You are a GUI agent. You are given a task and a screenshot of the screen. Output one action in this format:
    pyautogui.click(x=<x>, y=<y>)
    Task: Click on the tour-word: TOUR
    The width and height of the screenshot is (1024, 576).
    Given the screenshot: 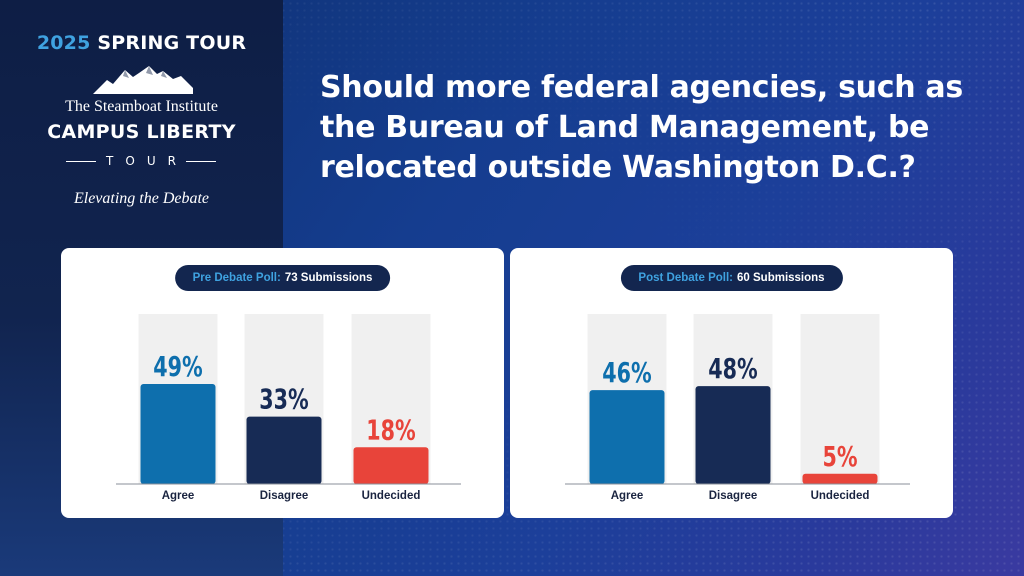 What is the action you would take?
    pyautogui.click(x=147, y=161)
    